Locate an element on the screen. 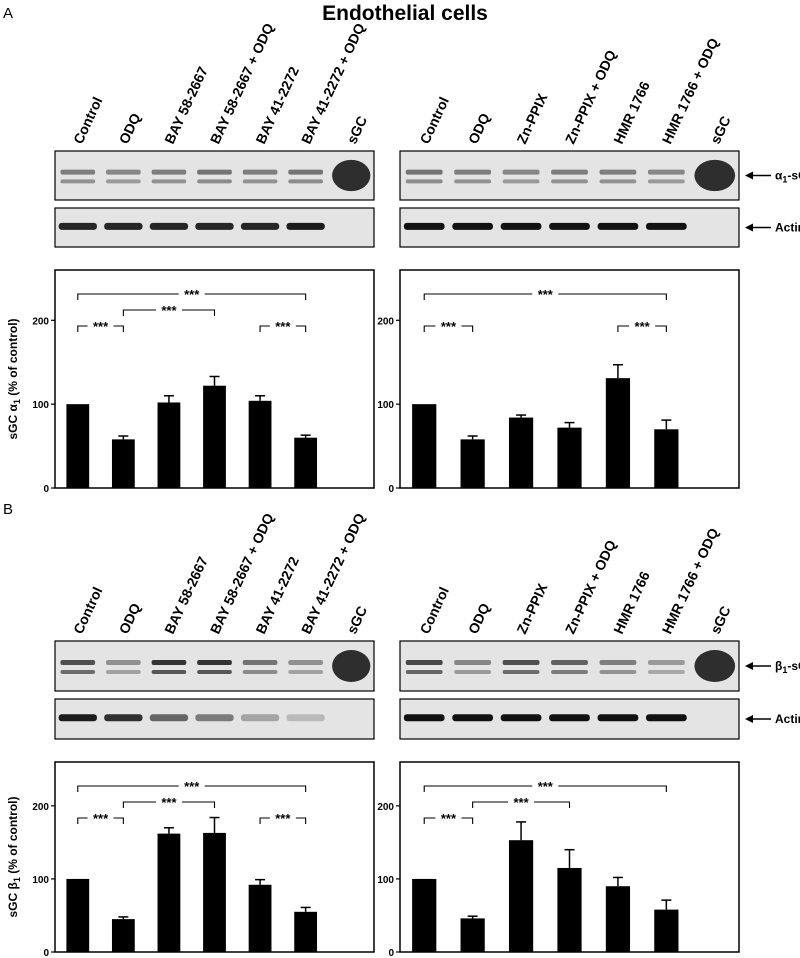  lane-label: ODQ is located at coordinates (130, 619).